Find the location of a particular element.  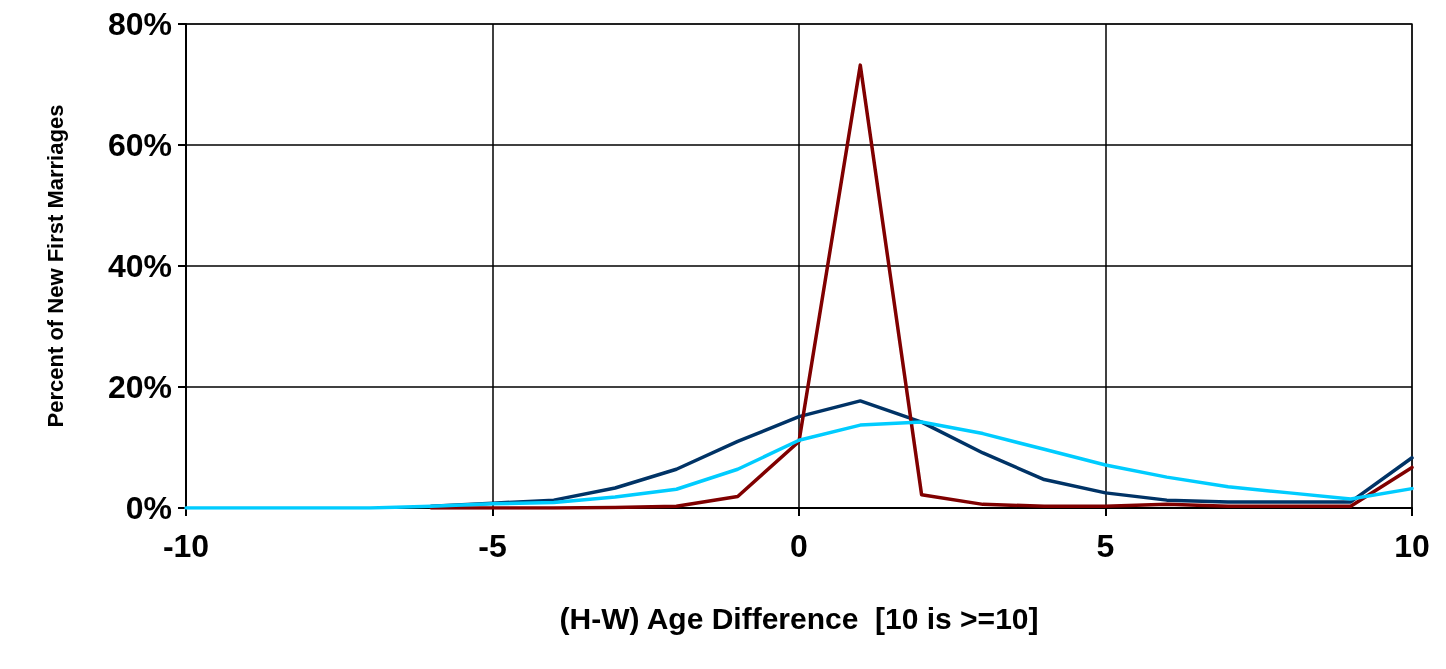

y-tick-label: 60% is located at coordinates (139, 145).